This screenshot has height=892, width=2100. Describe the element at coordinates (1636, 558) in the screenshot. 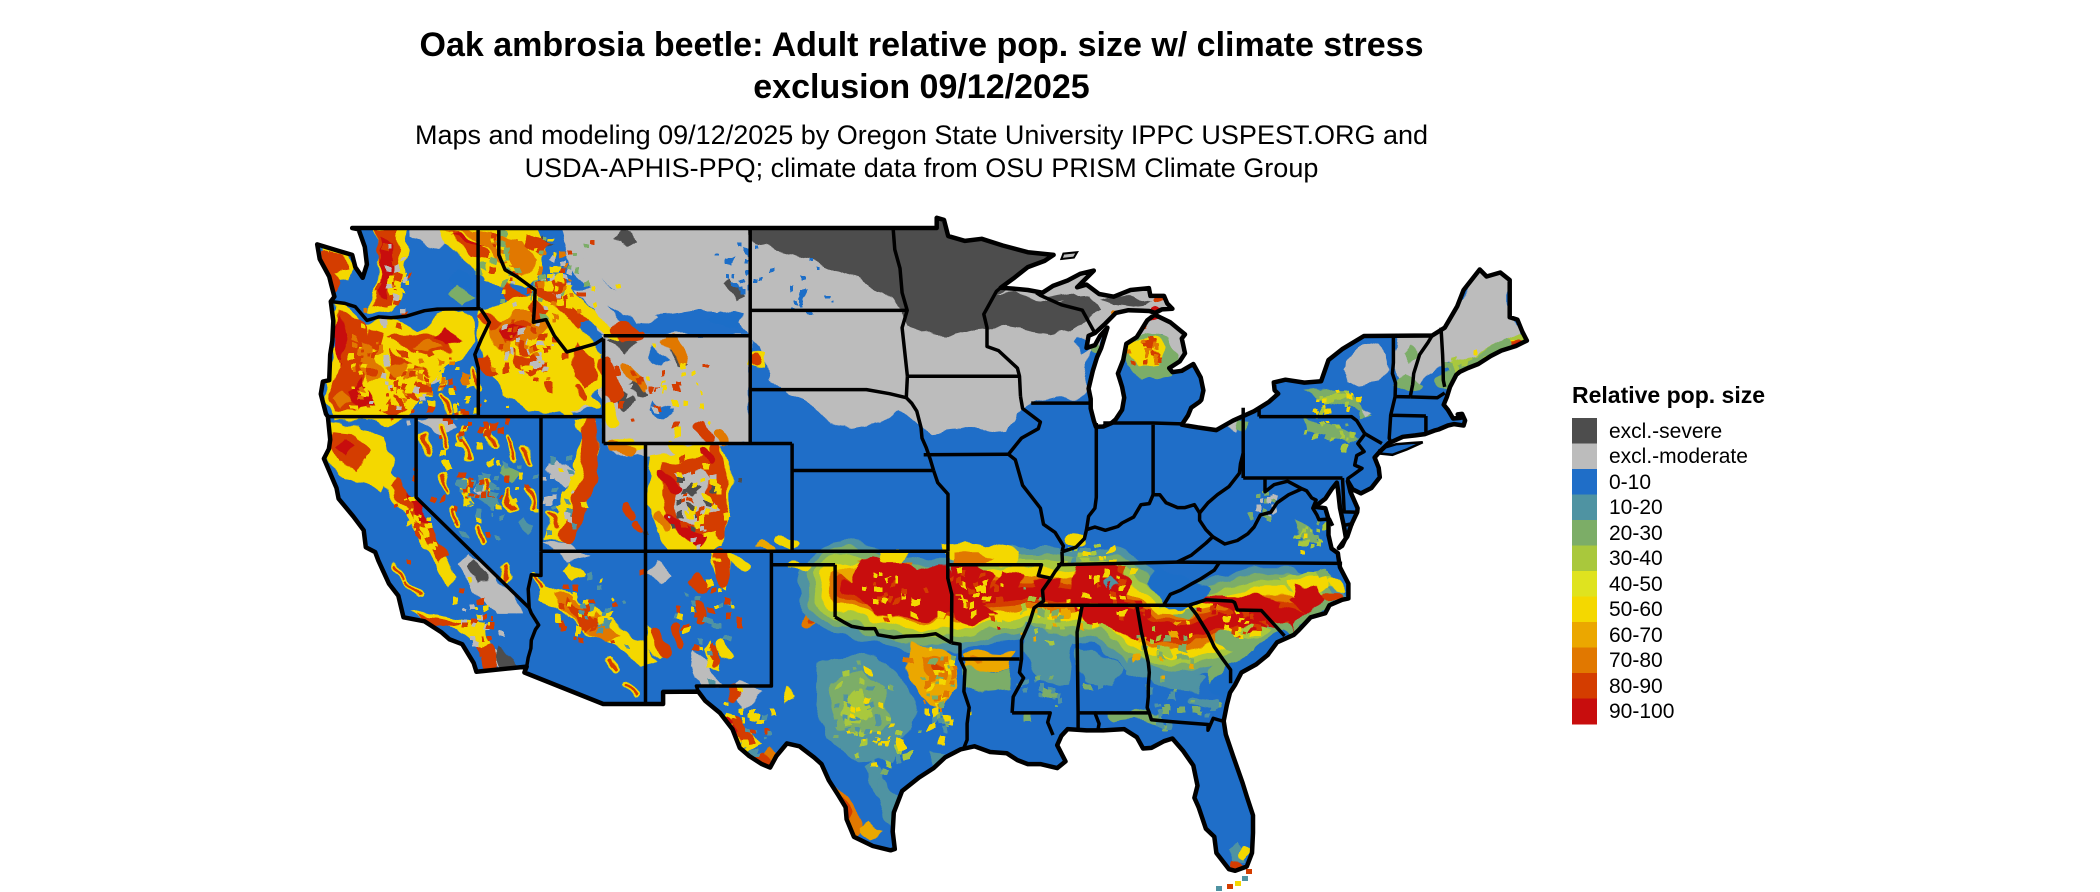

I see `svg-text: 30-40` at that location.